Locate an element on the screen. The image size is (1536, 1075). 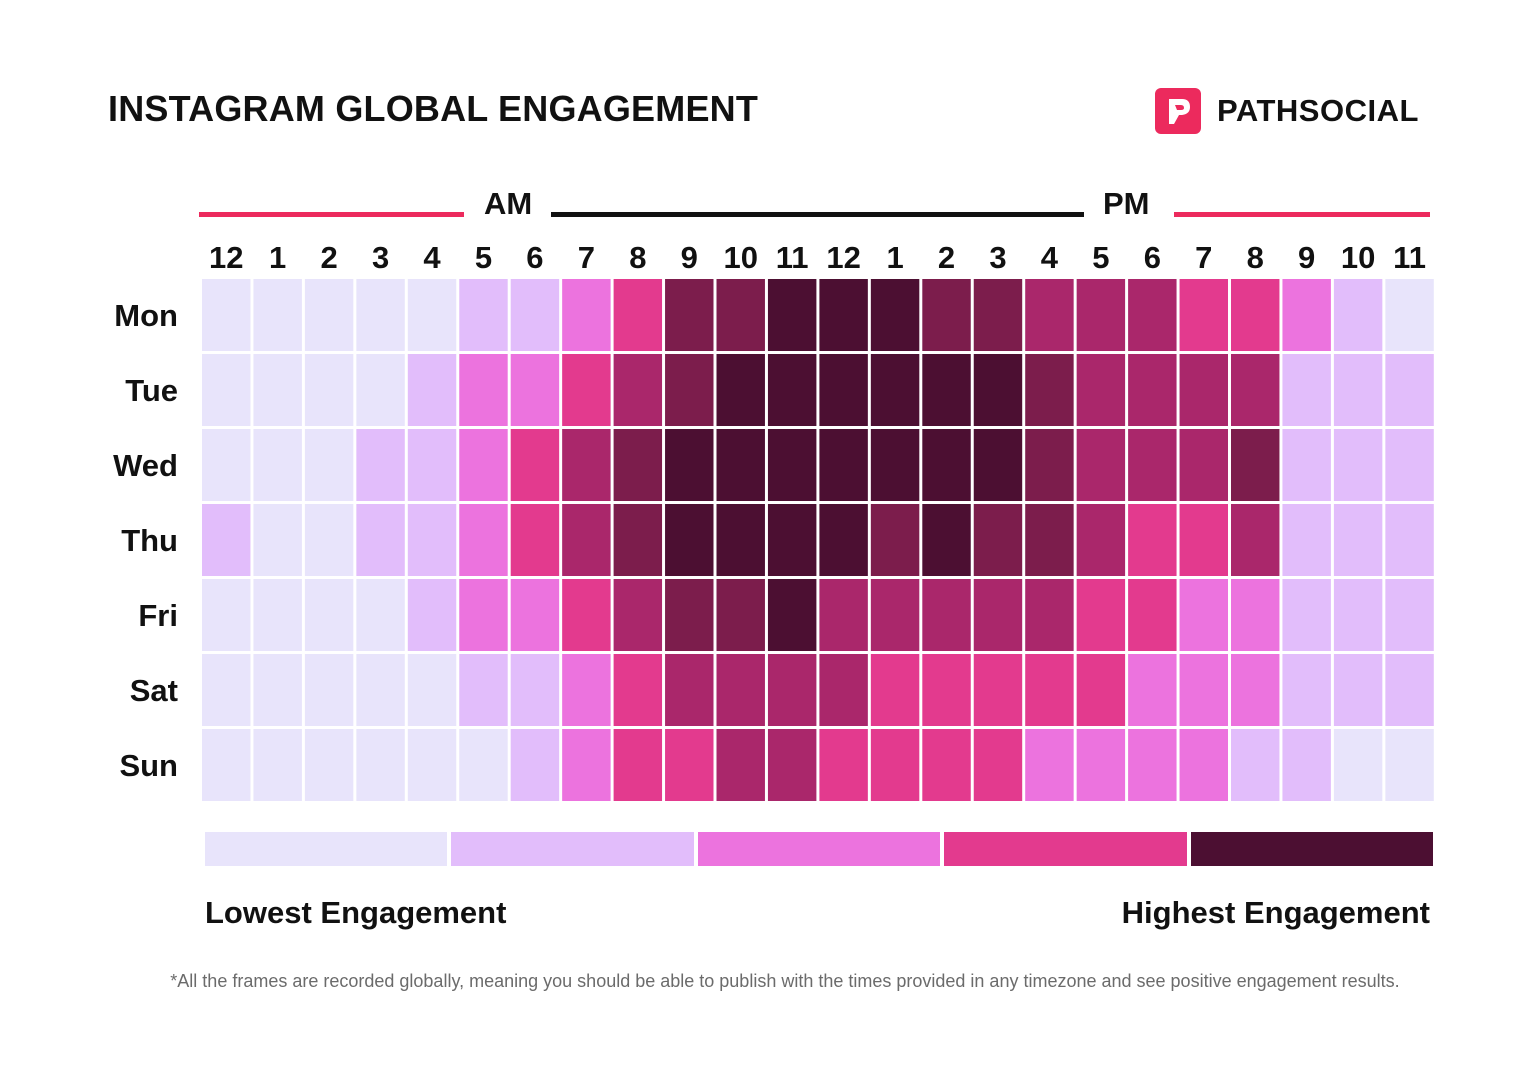
hour-tick-label: 5 is located at coordinates (1100, 257).